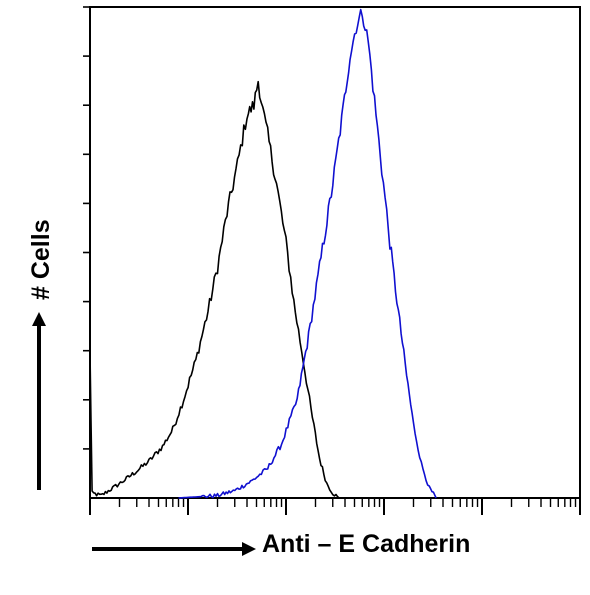  Describe the element at coordinates (249, 549) in the screenshot. I see `x-axis-arrowhead` at that location.